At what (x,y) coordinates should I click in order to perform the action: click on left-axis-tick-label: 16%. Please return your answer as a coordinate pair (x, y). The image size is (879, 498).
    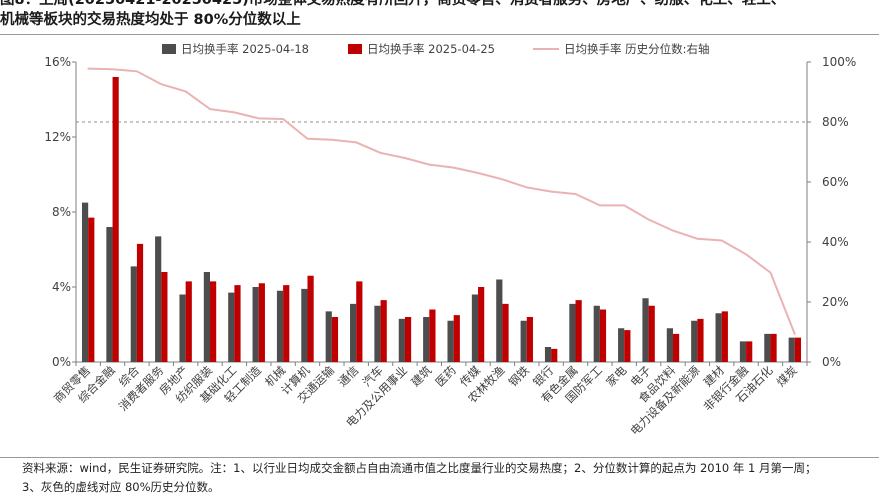
    Looking at the image, I should click on (57, 62).